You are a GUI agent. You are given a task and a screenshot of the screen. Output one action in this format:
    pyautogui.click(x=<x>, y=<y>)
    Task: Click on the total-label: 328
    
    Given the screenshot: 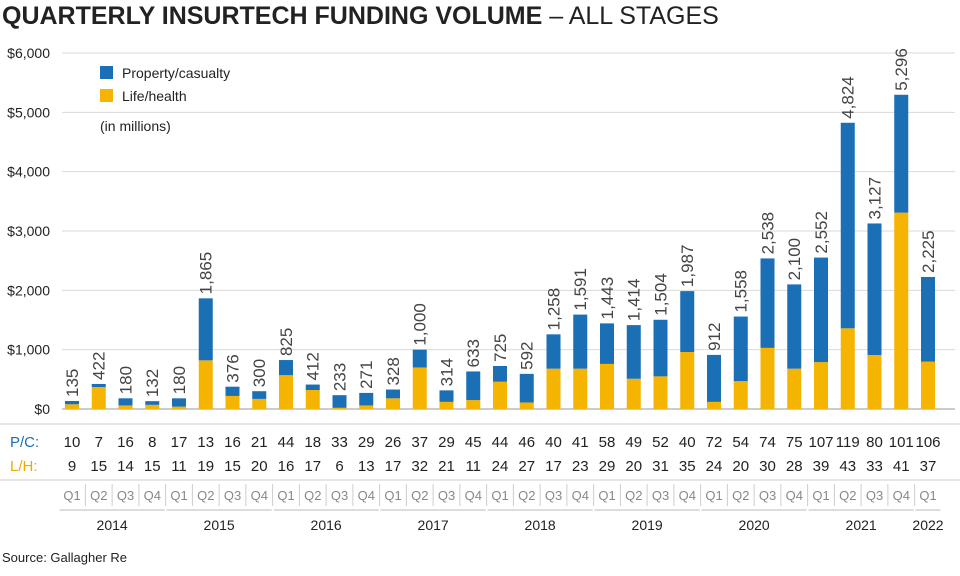 What is the action you would take?
    pyautogui.click(x=393, y=371)
    